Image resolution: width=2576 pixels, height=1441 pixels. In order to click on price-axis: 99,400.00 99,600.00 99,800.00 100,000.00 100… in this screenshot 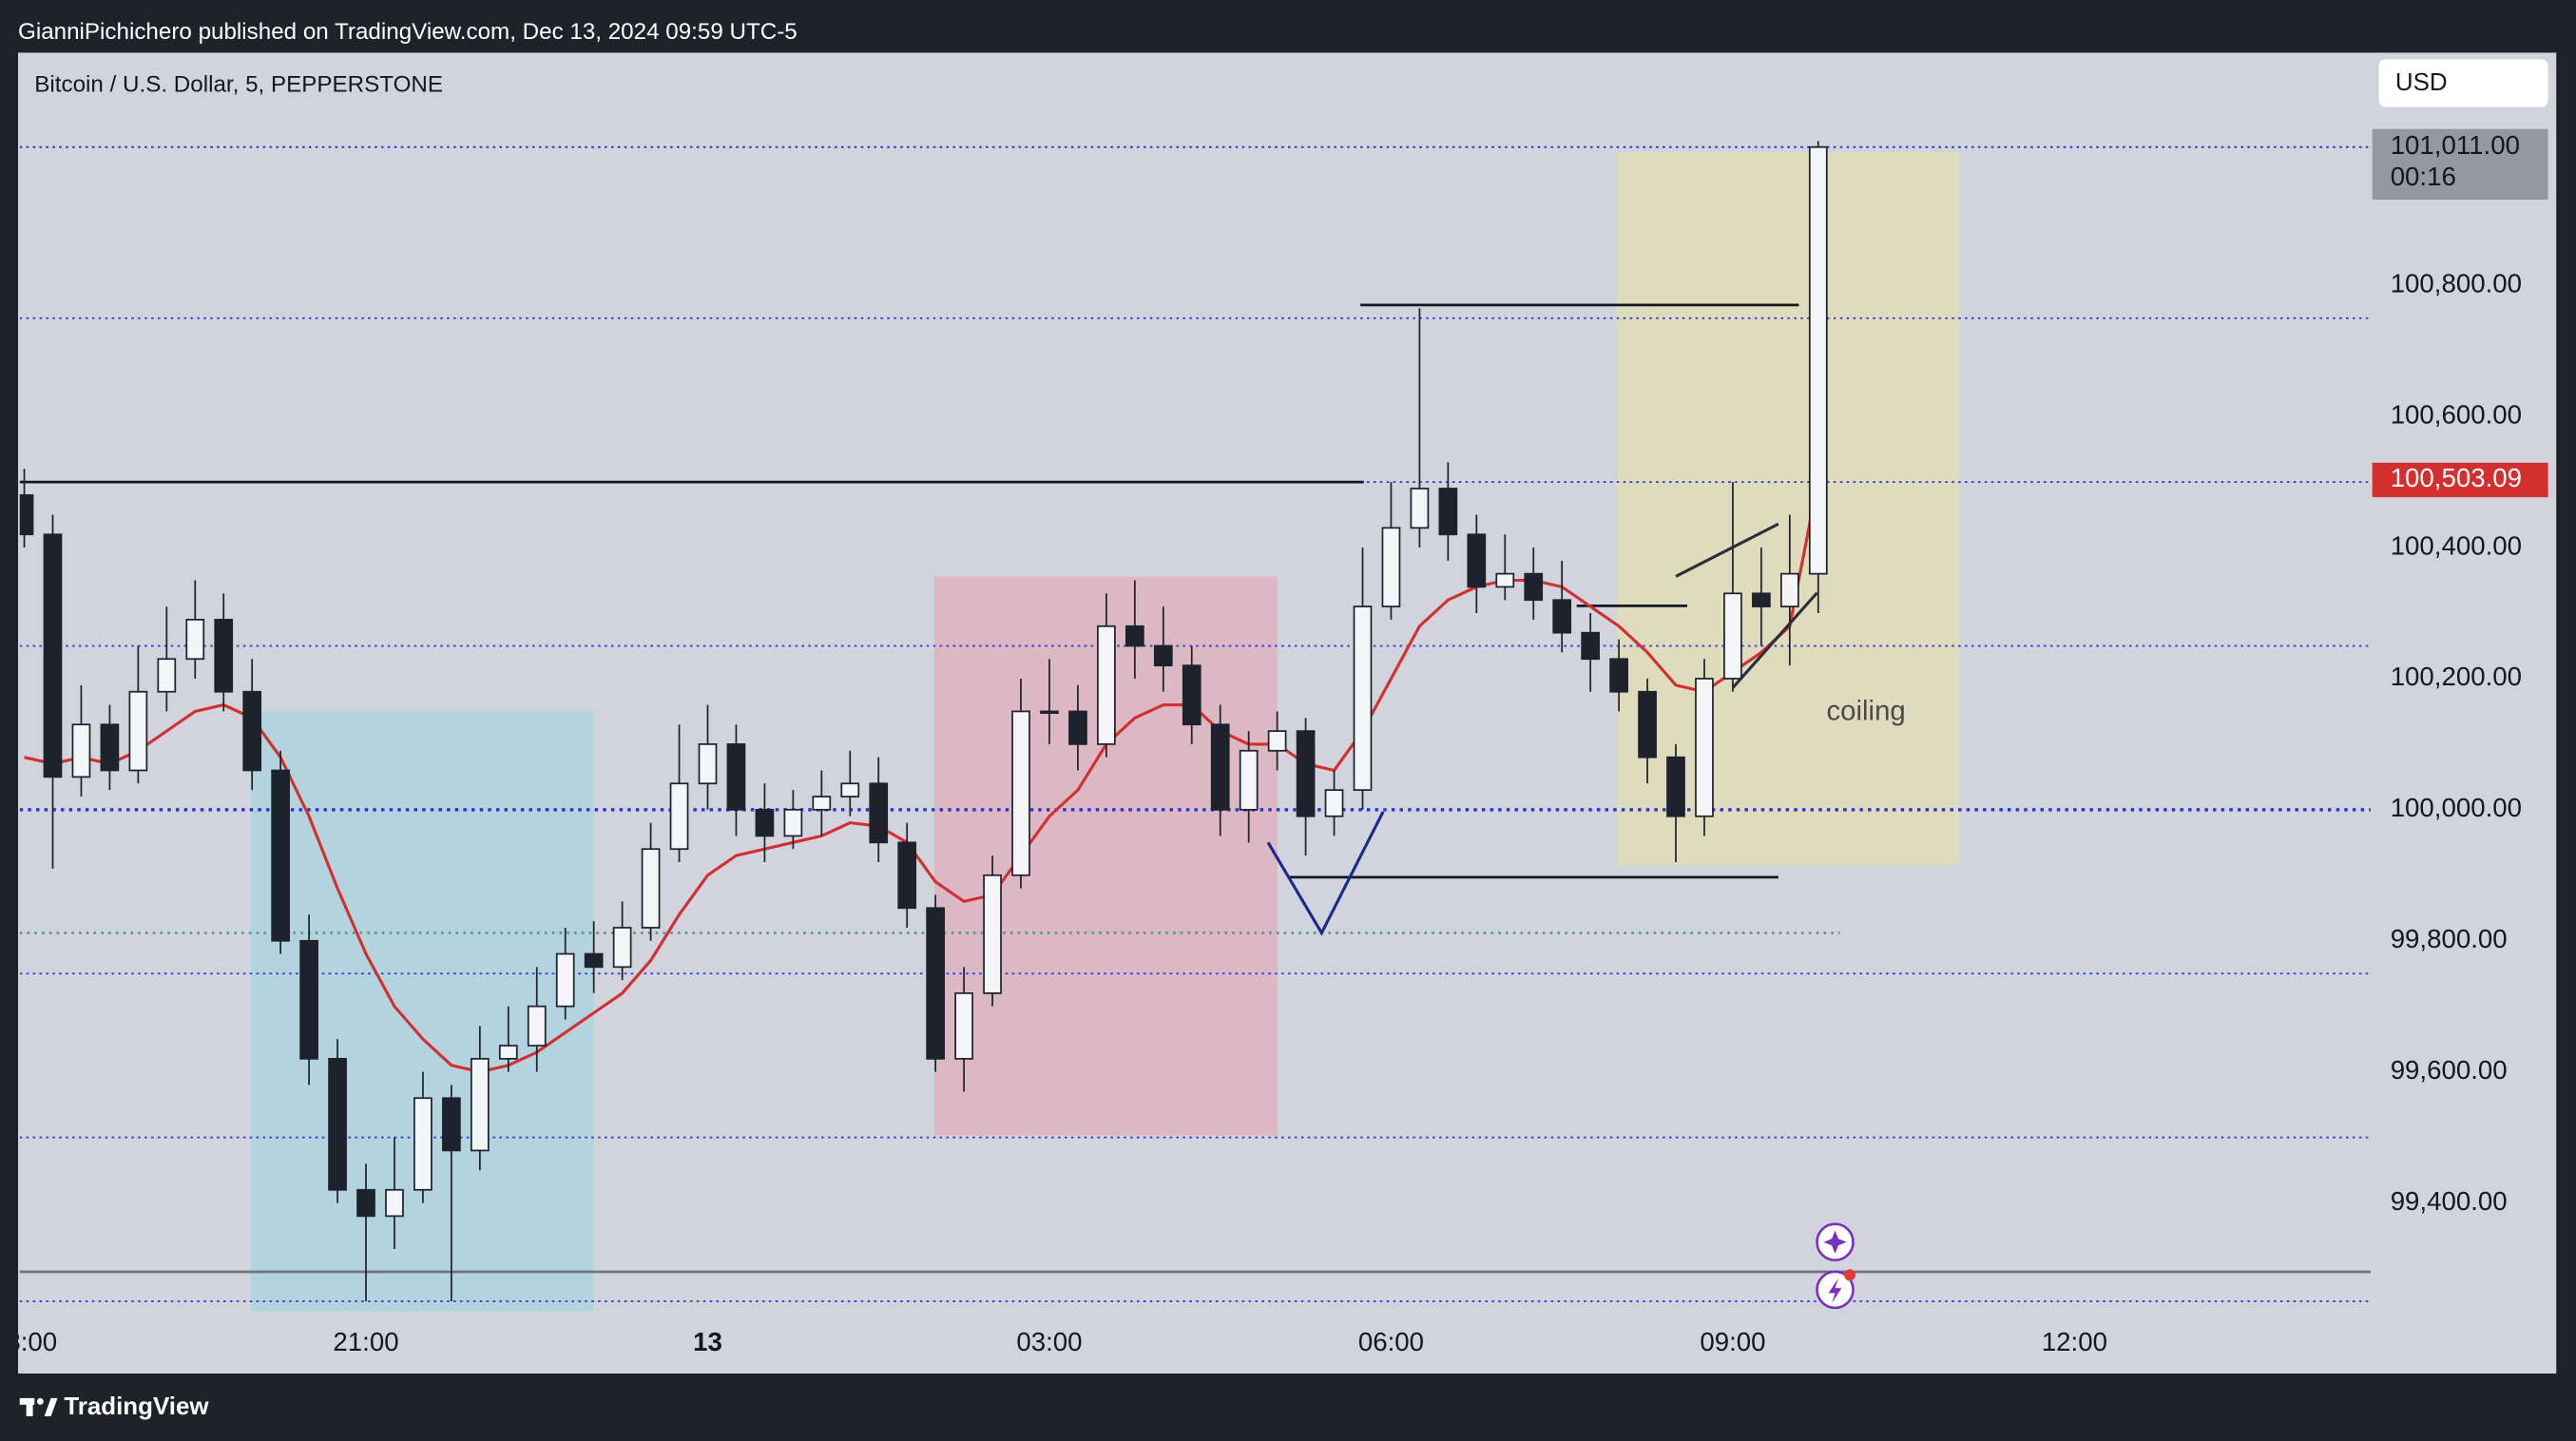, I will do `click(2460, 672)`.